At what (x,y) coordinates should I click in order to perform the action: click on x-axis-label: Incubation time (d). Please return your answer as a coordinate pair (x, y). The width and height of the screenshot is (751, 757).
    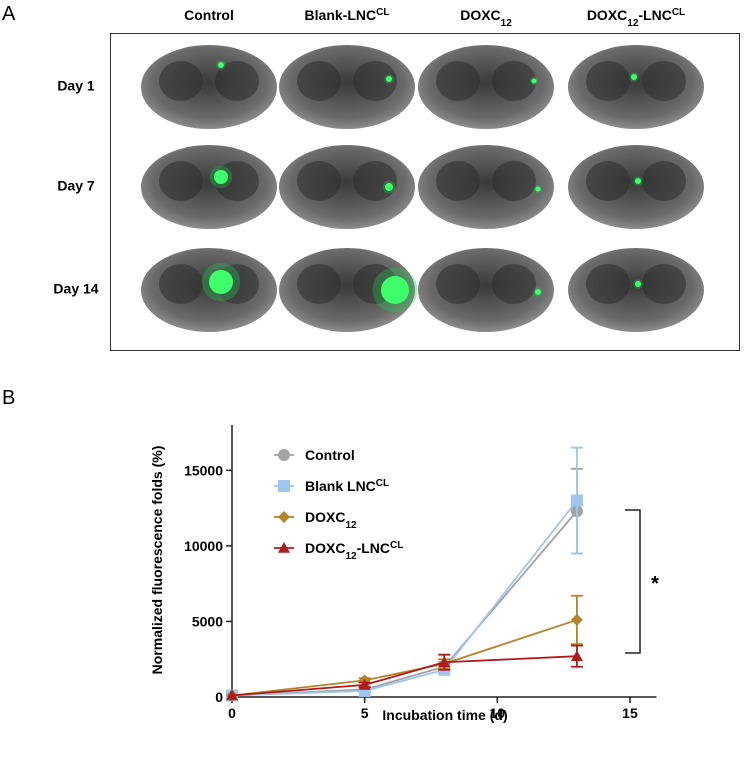
    Looking at the image, I should click on (444, 715).